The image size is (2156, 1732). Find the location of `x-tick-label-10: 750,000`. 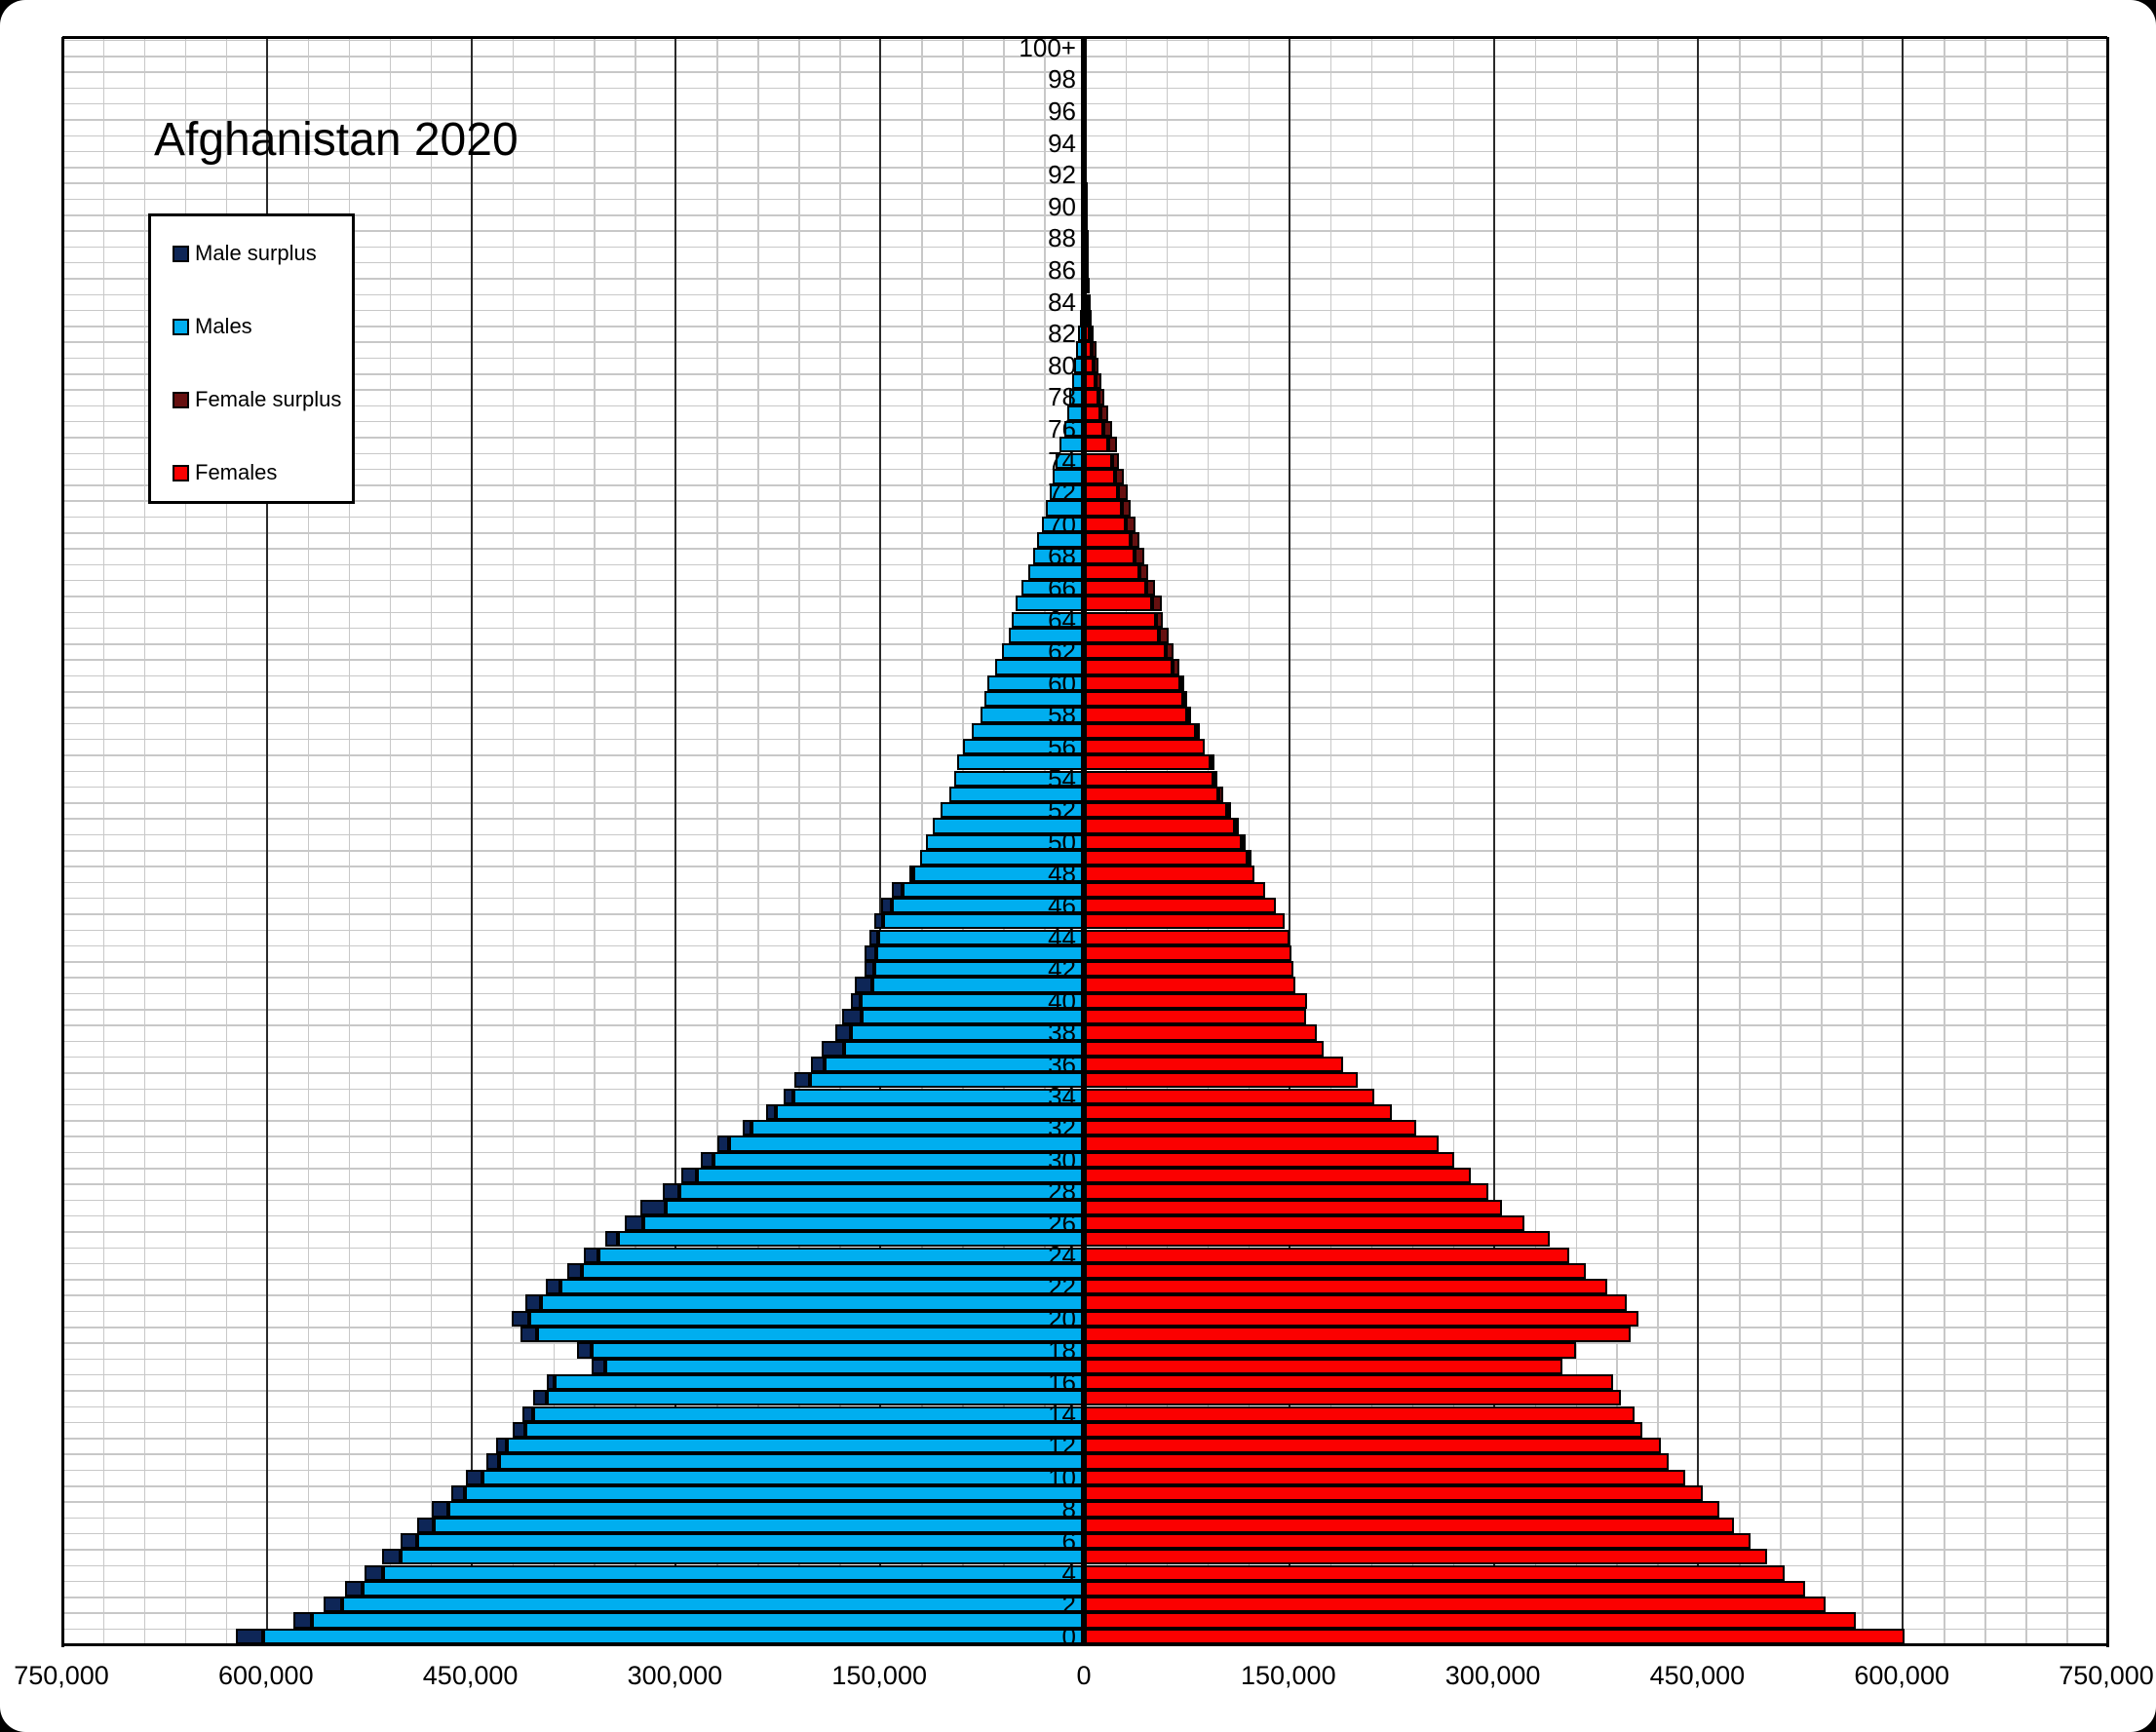

x-tick-label-10: 750,000 is located at coordinates (2106, 1675).